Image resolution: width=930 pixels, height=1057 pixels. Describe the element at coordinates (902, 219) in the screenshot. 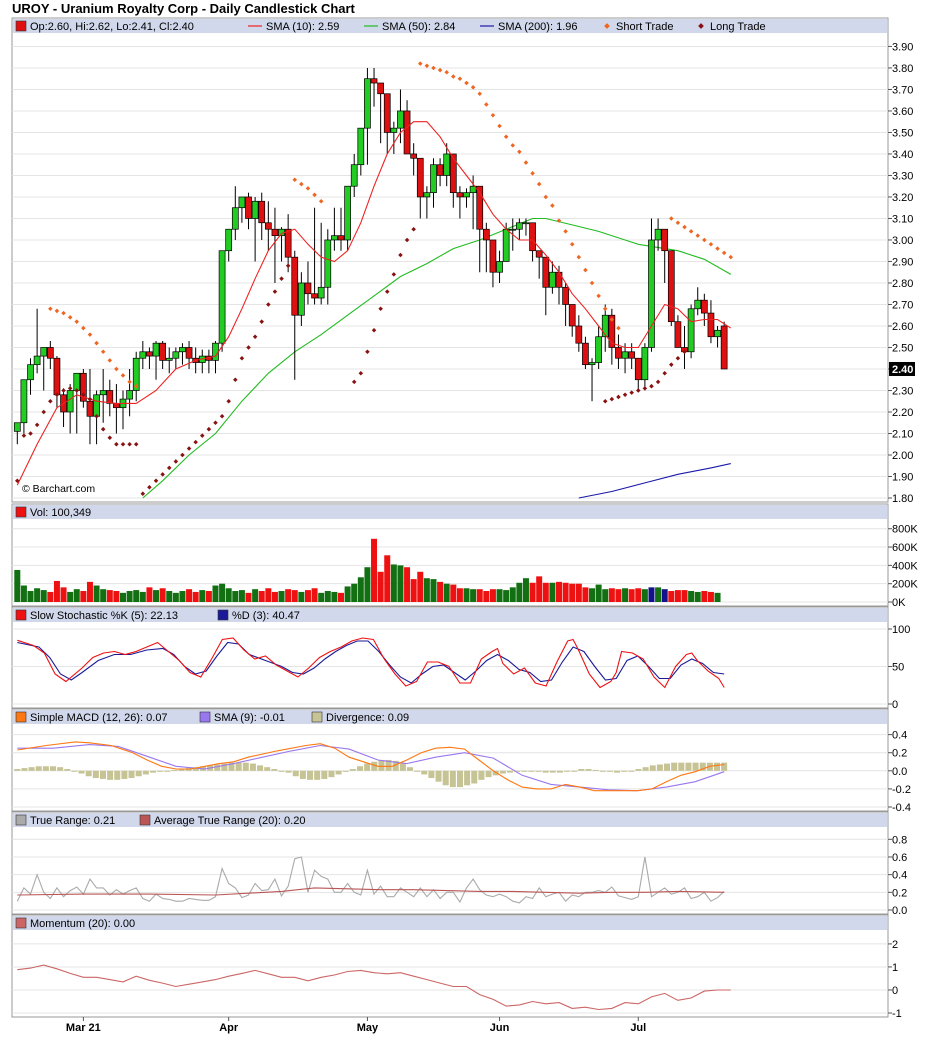

I see `y-tick-label: 3.10` at that location.